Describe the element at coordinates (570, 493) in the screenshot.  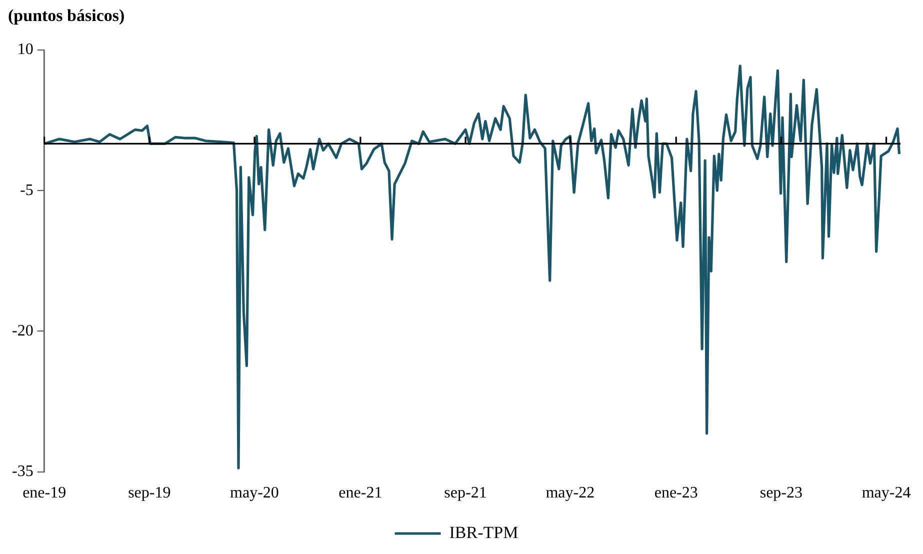
I see `x-tick-label: may-22` at that location.